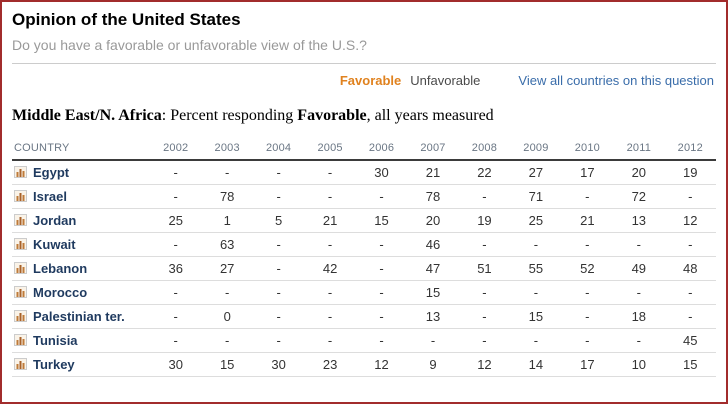 The height and width of the screenshot is (404, 728). What do you see at coordinates (81, 340) in the screenshot?
I see `country-cell: Tunisia` at bounding box center [81, 340].